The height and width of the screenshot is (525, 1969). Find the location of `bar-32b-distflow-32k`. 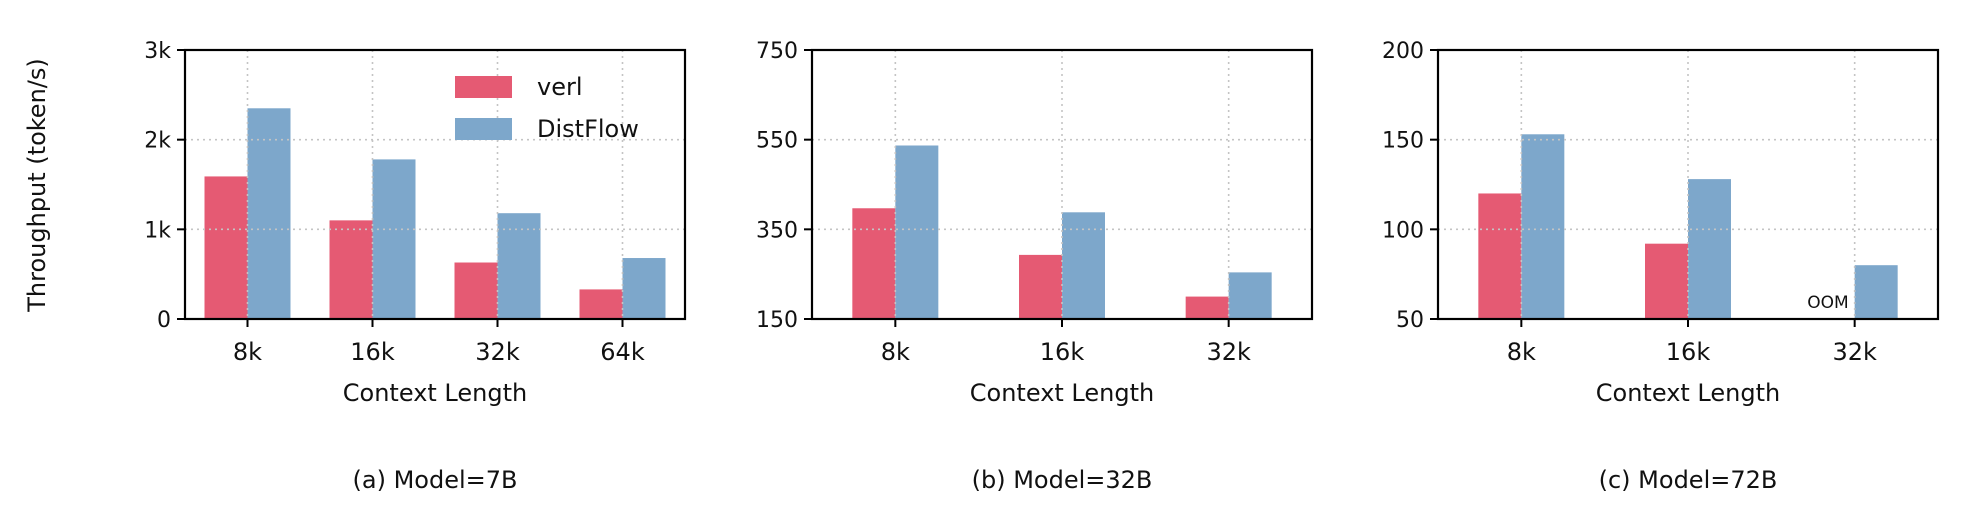

bar-32b-distflow-32k is located at coordinates (1250, 295).